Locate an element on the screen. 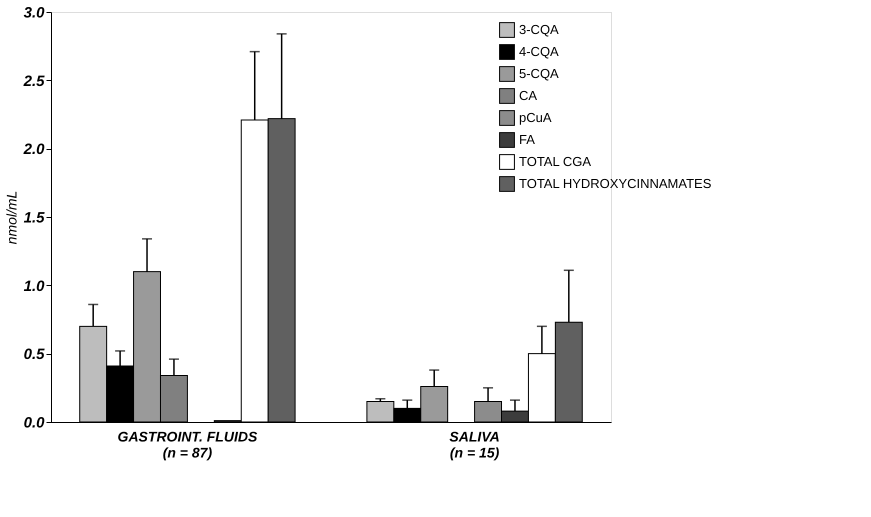 The width and height of the screenshot is (871, 517). legend-label: pCuA is located at coordinates (535, 117).